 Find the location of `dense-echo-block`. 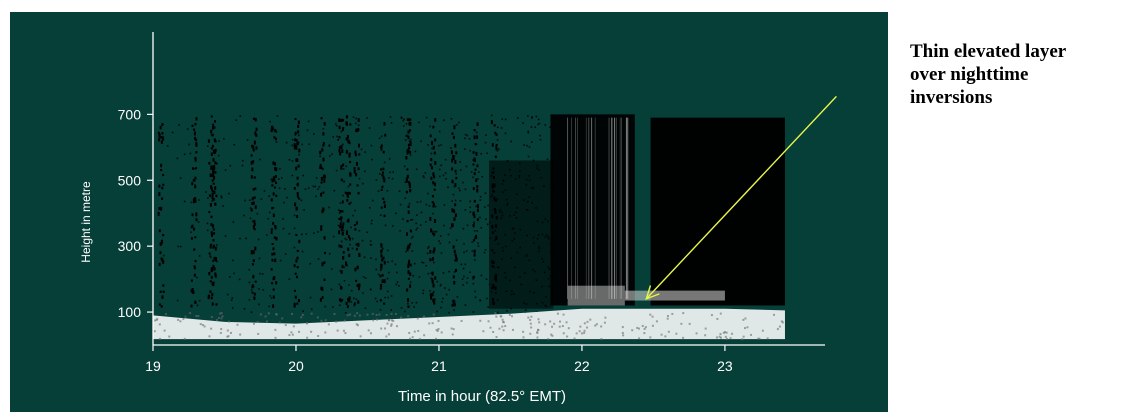

dense-echo-block is located at coordinates (717, 211).